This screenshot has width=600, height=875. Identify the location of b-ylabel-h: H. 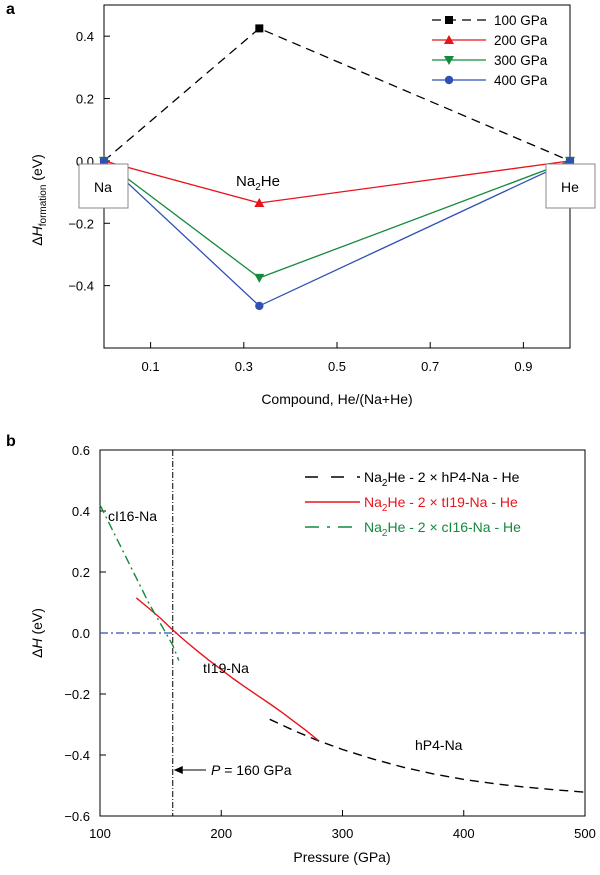
(37, 643).